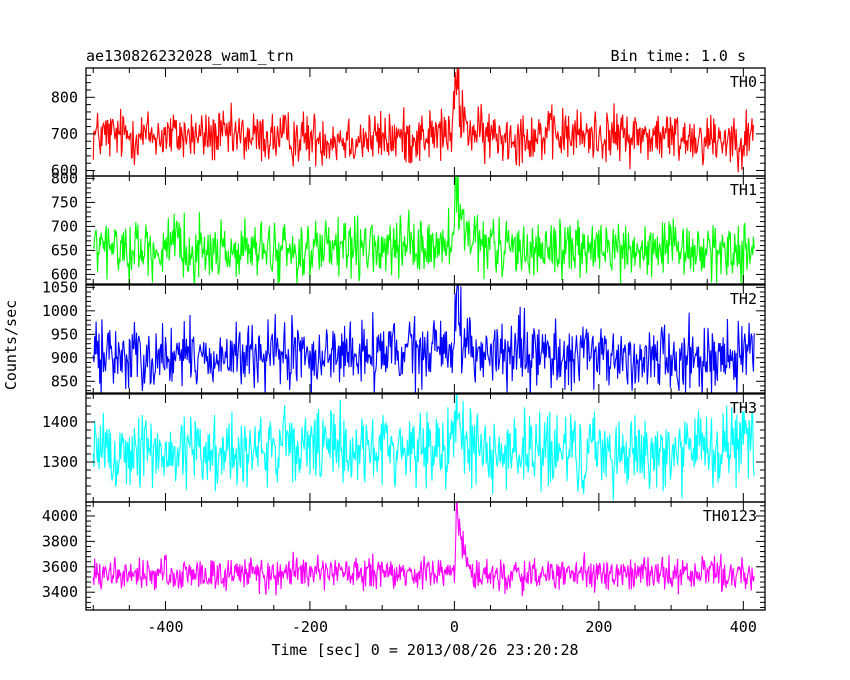  Describe the element at coordinates (60, 567) in the screenshot. I see `y-tick-label: 3600` at that location.